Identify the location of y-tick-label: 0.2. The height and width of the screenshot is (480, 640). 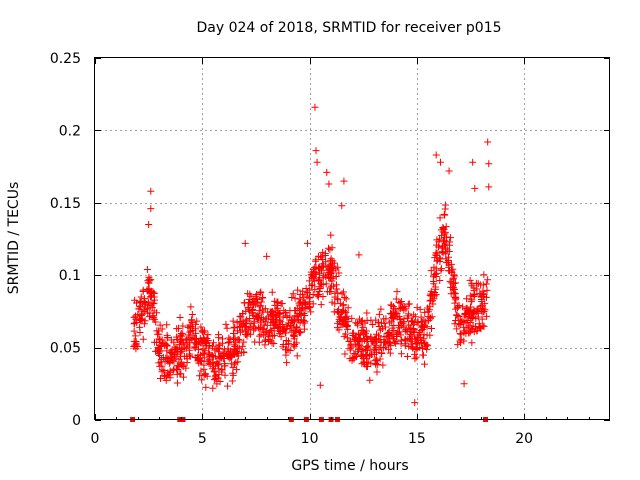
(70, 131).